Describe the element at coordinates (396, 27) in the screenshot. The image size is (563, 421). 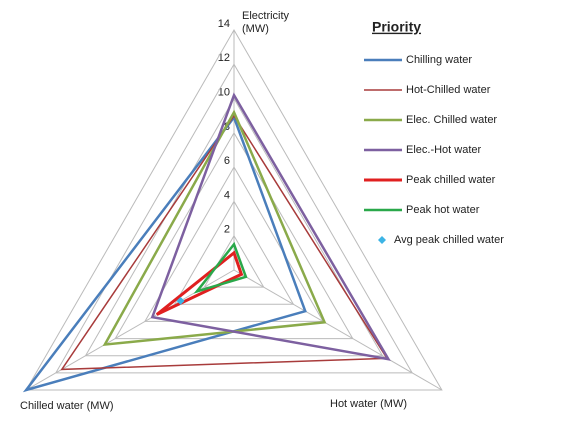
I see `legend-title: Priority` at that location.